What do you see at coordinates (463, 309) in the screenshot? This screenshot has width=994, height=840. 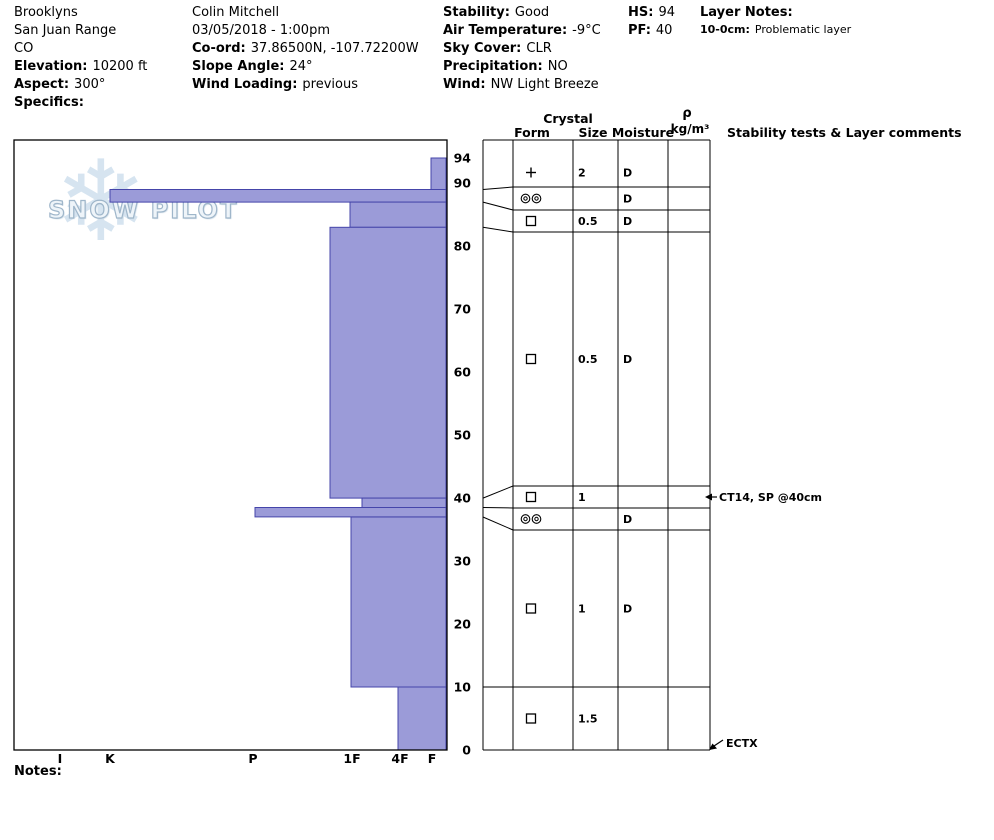 I see `depth-tick-label: 70` at bounding box center [463, 309].